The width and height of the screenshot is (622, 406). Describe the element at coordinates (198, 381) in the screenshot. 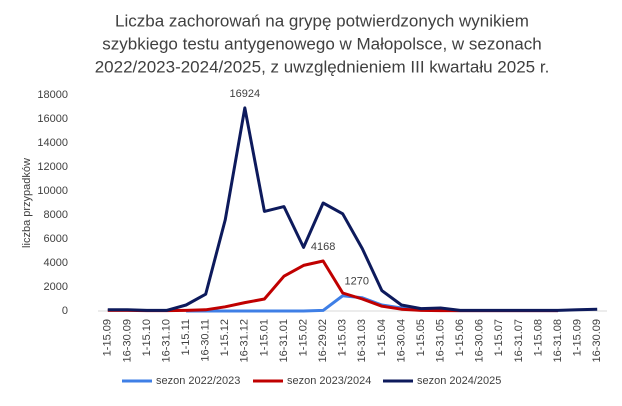

I see `legend-label: sezon 2022/2023` at that location.